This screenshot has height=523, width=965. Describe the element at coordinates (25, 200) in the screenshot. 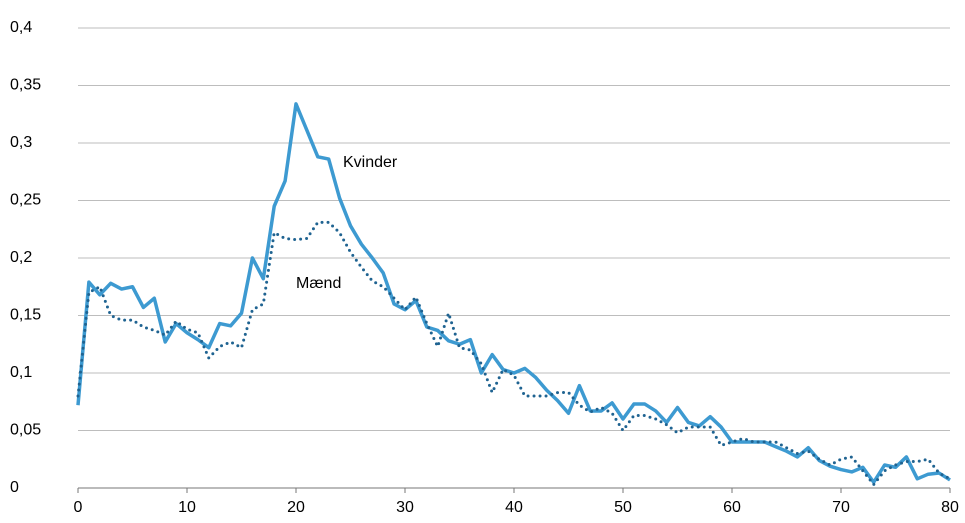

I see `y-tick-label: 0,25` at that location.